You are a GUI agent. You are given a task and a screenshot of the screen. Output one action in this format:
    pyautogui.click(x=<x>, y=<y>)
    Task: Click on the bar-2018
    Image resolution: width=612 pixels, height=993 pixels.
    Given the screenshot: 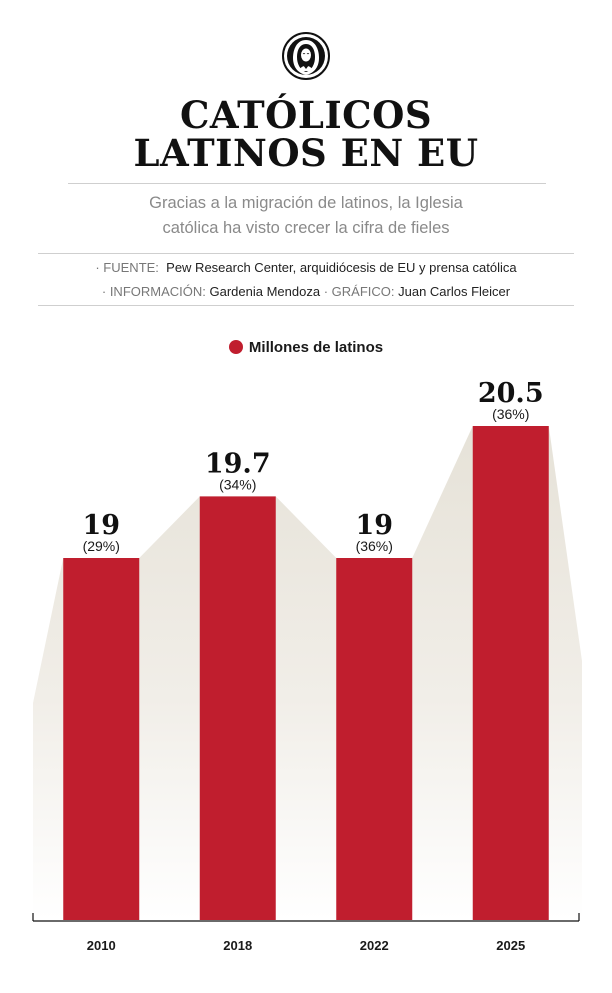 What is the action you would take?
    pyautogui.click(x=237, y=708)
    